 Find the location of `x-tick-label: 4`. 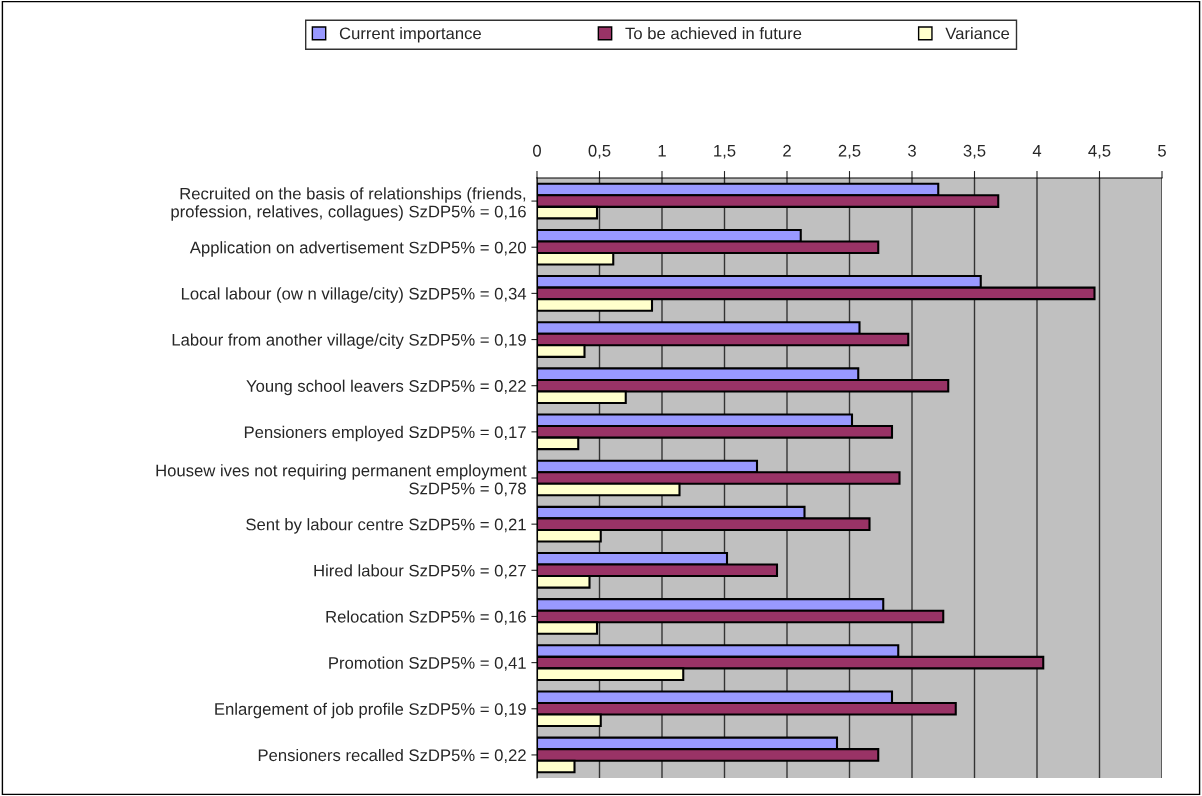

x-tick-label: 4 is located at coordinates (1037, 151).